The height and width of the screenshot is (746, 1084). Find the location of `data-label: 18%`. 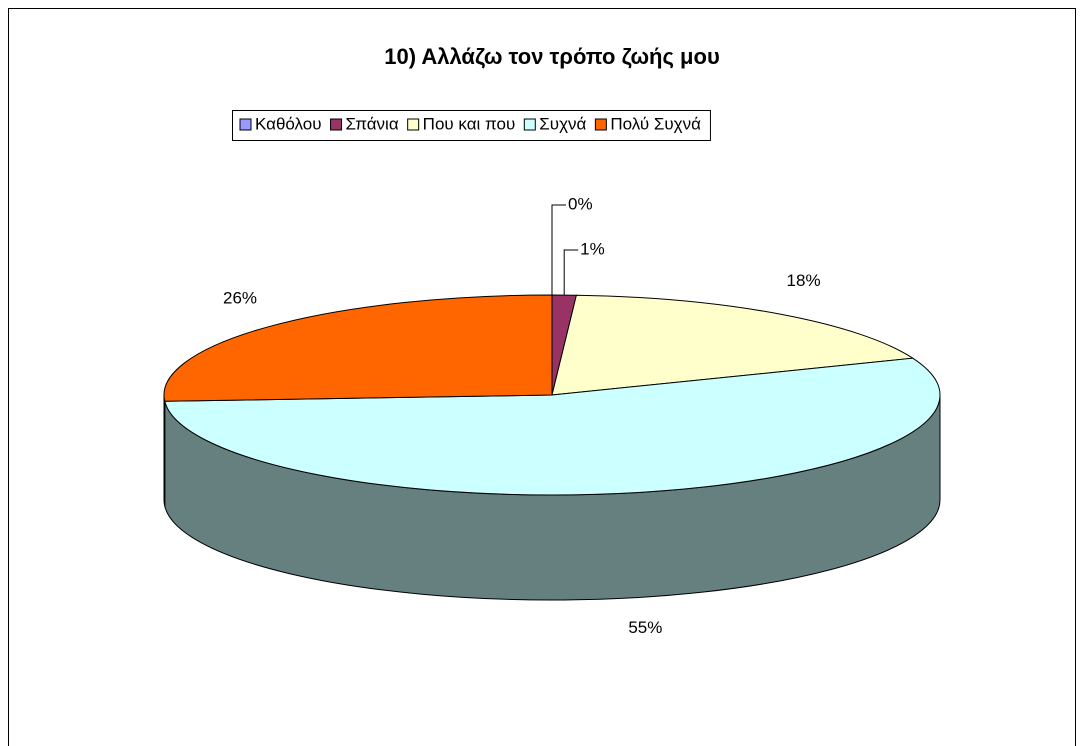

data-label: 18% is located at coordinates (804, 280).